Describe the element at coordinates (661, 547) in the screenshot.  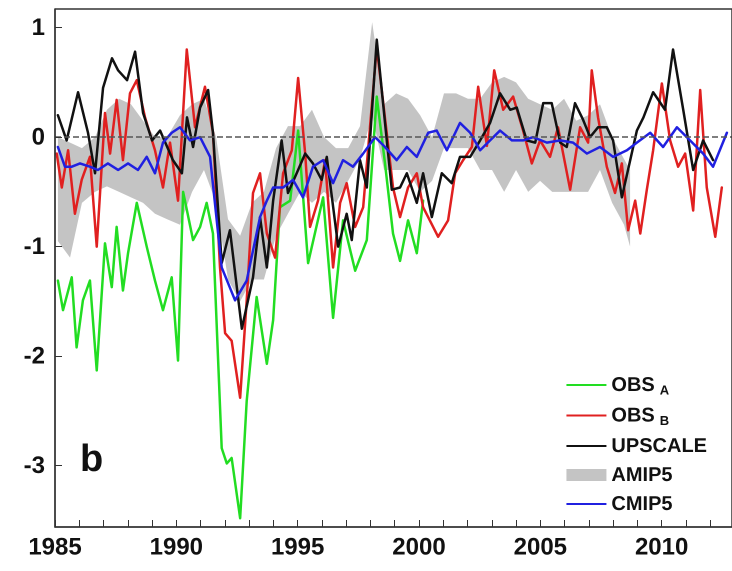
I see `x-tick-label: 2010` at that location.